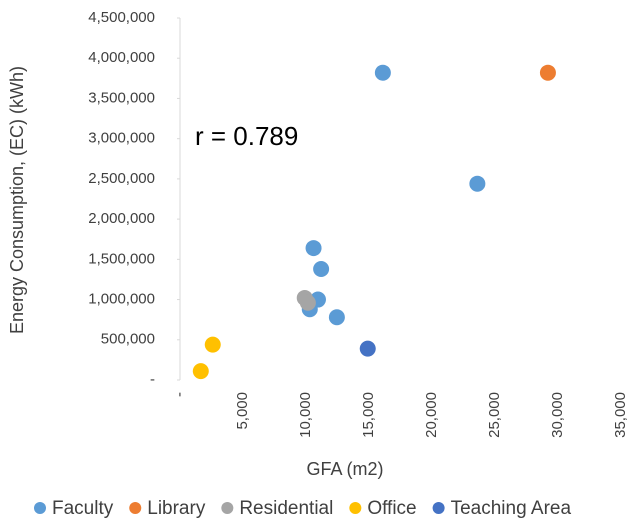  Describe the element at coordinates (431, 415) in the screenshot. I see `x-tick-label: 20,000` at that location.